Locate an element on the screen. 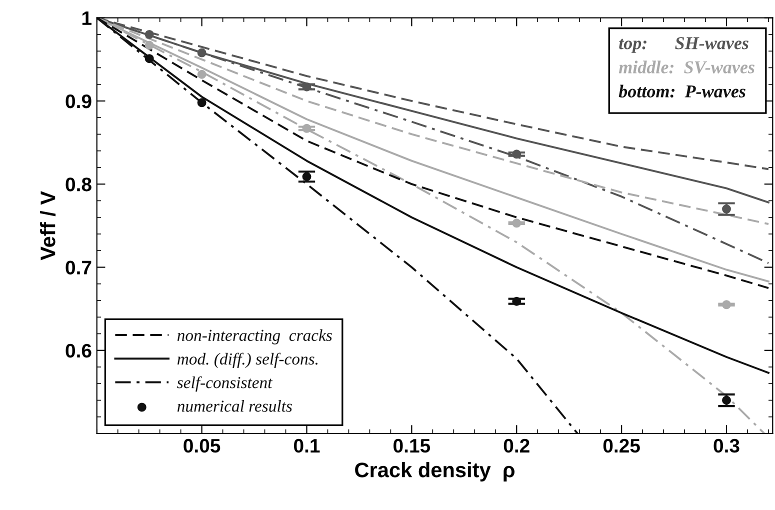 This screenshot has width=775, height=510. x-tick-label: 0.15 is located at coordinates (412, 445).